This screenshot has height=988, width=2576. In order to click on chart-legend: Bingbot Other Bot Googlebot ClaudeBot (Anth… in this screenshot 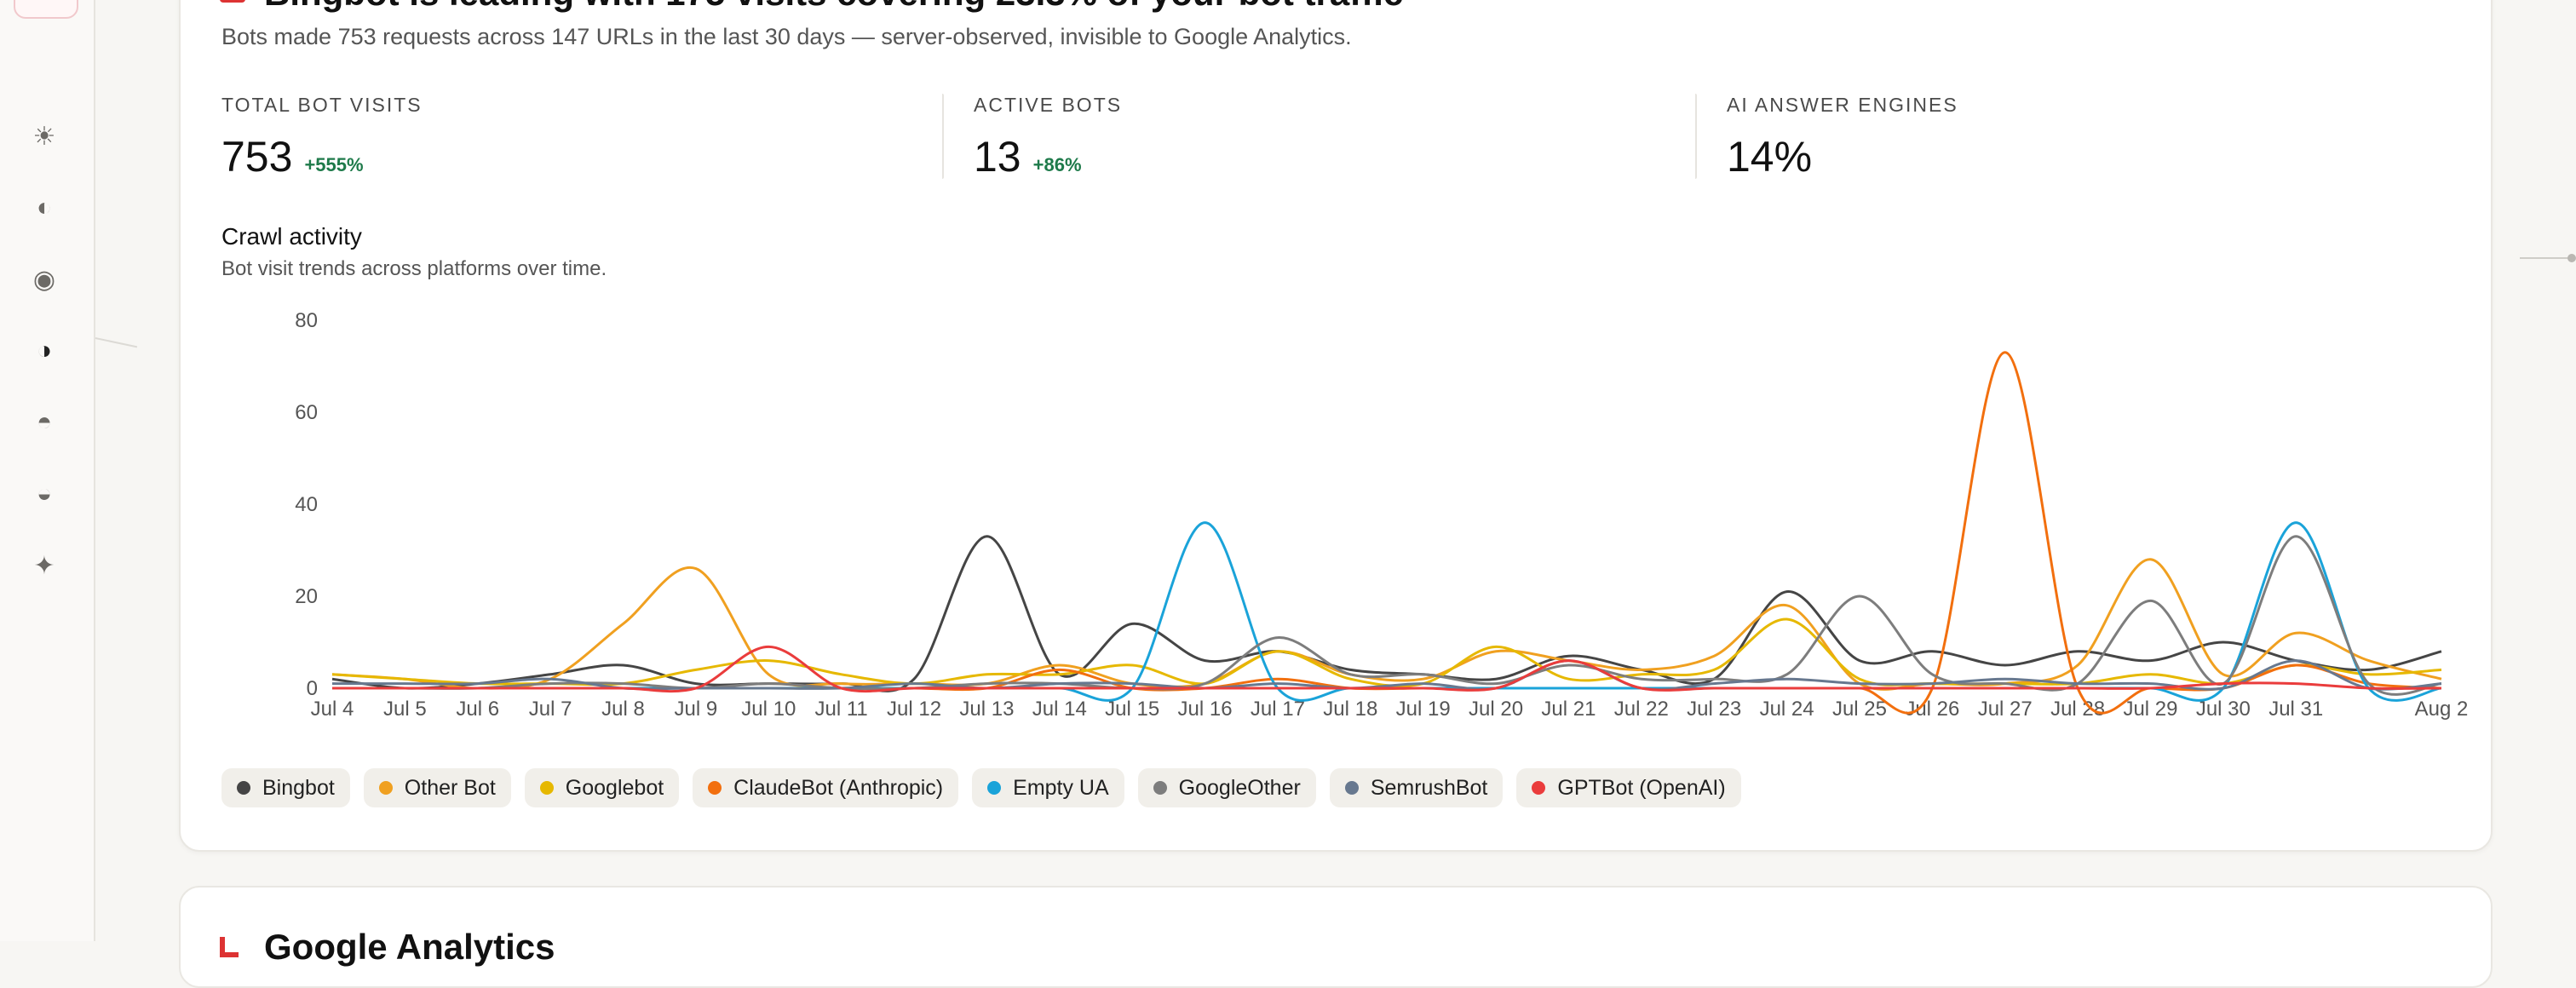, I will do `click(981, 787)`.